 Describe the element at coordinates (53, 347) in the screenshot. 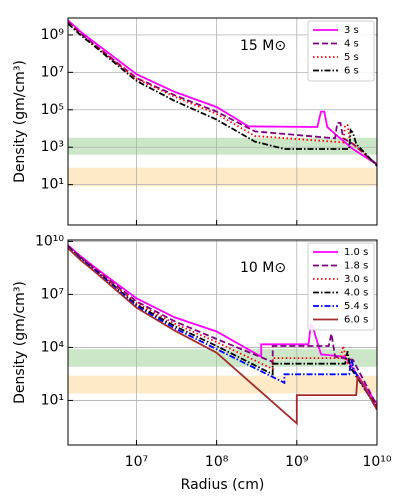

I see `y-tick-label: 10⁴` at that location.